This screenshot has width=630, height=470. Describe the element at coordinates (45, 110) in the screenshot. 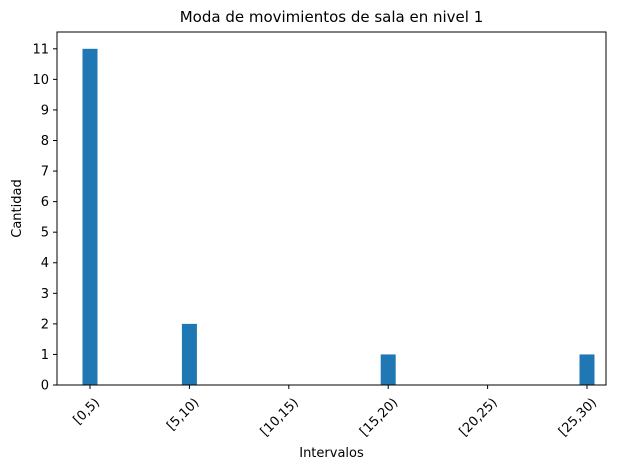

I see `y-tick-label-9: 9` at that location.